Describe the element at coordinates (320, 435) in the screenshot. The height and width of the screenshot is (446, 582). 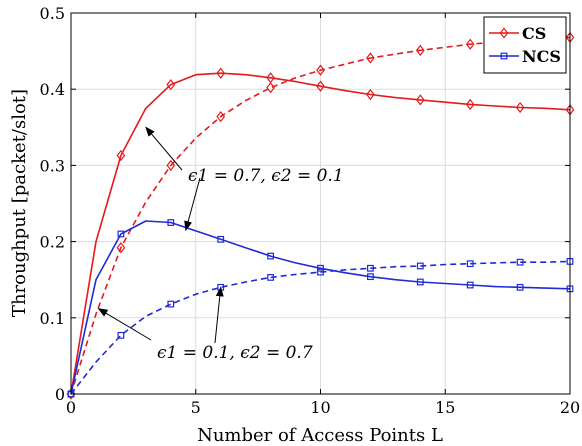
I see `x-axis-label: Number of Access Points L` at that location.